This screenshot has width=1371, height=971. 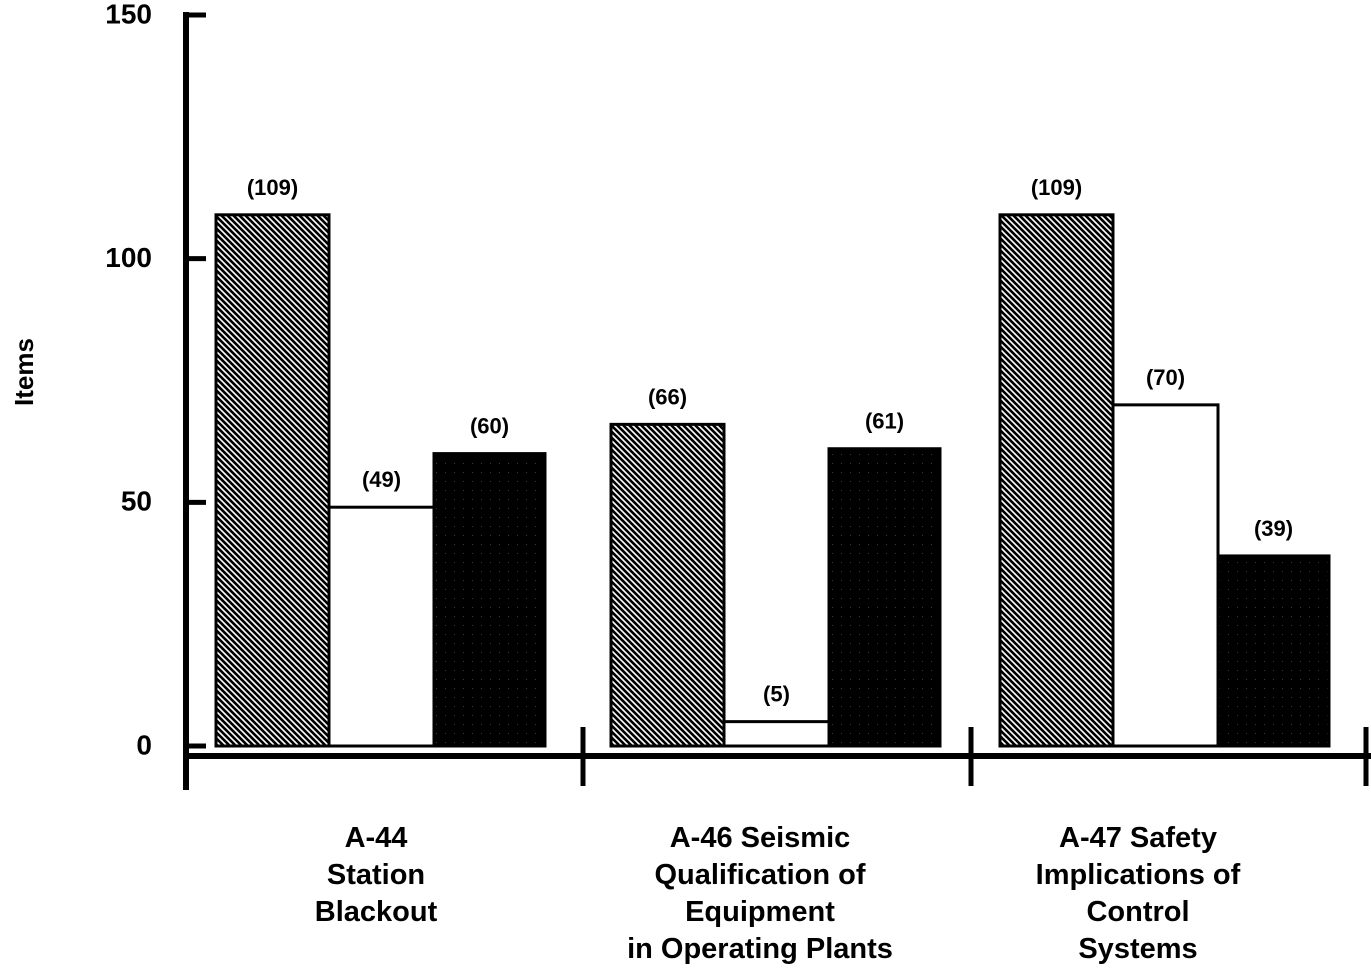 I want to click on category-label: A-44, so click(x=376, y=838).